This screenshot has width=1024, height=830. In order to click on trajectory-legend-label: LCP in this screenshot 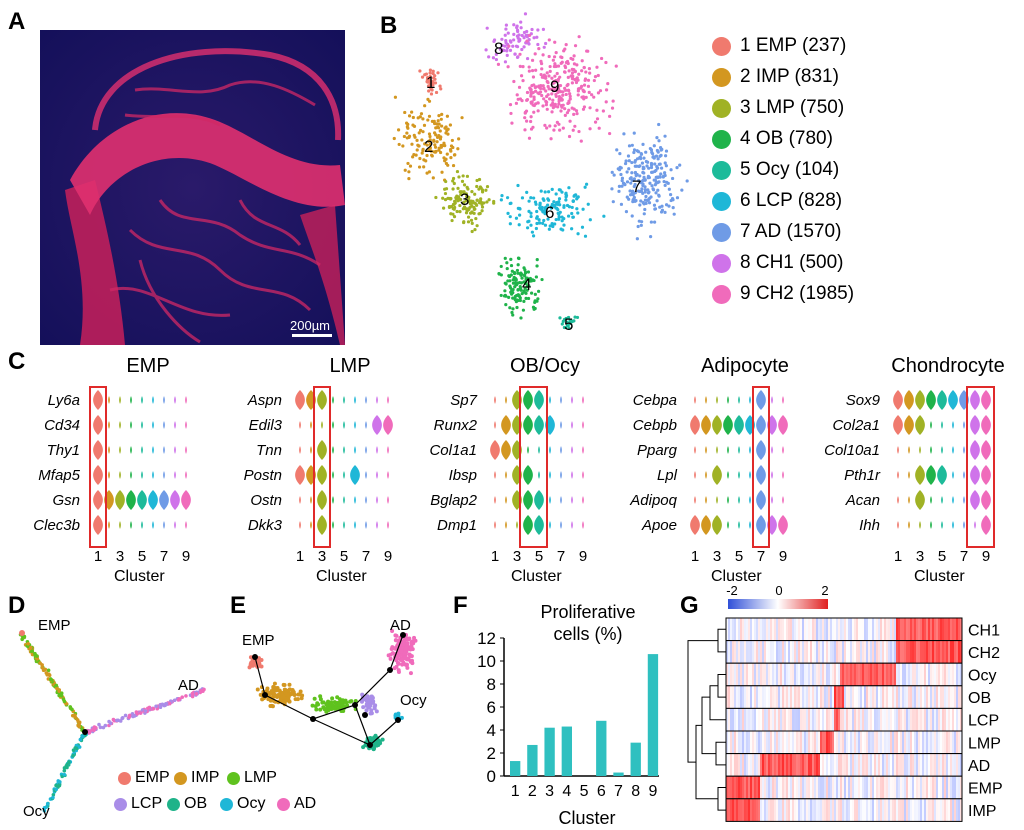, I will do `click(147, 803)`.